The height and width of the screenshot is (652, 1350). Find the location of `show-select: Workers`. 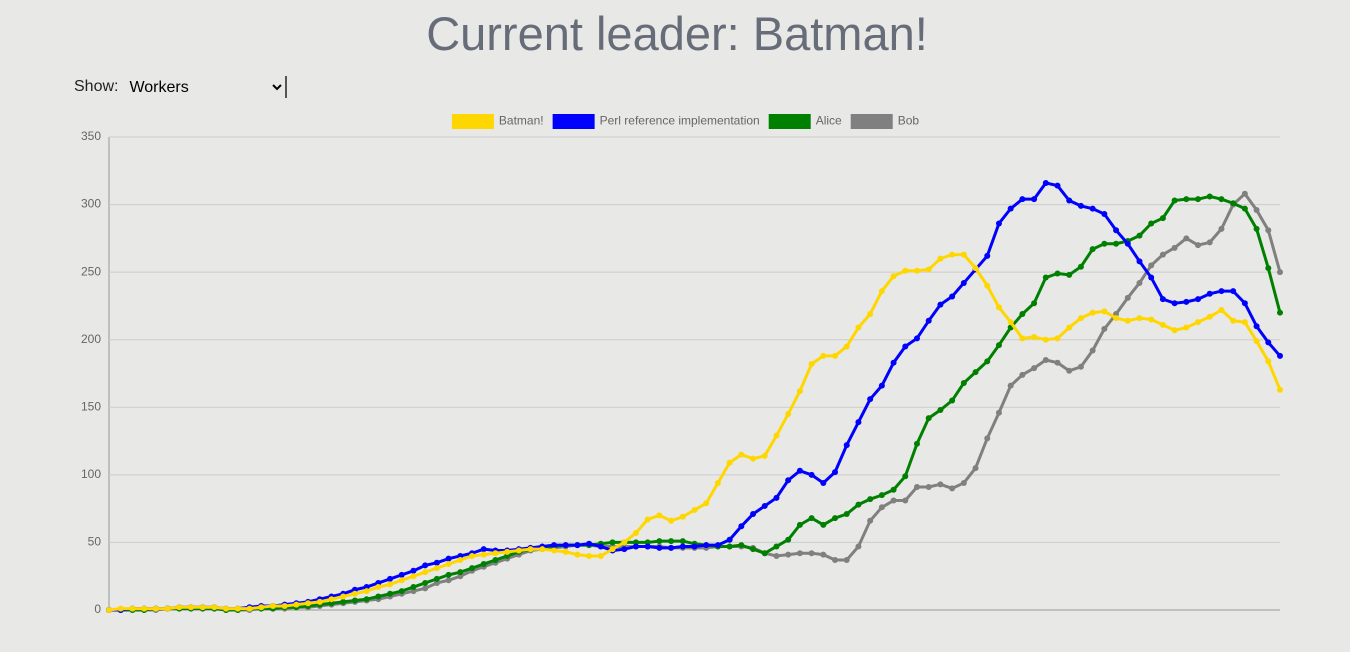

show-select: Workers is located at coordinates (206, 87).